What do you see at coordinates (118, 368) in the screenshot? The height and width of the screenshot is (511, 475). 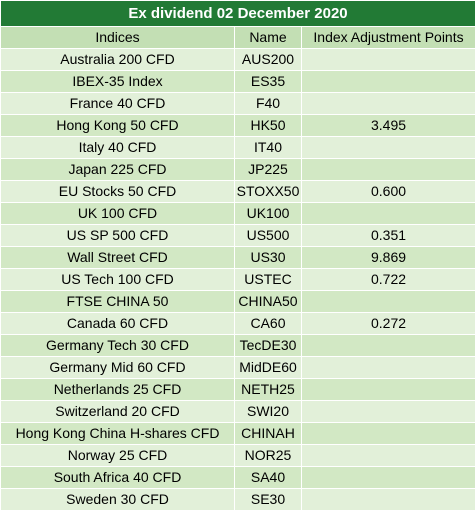 I see `cell-index: Germany Mid 60 CFD` at bounding box center [118, 368].